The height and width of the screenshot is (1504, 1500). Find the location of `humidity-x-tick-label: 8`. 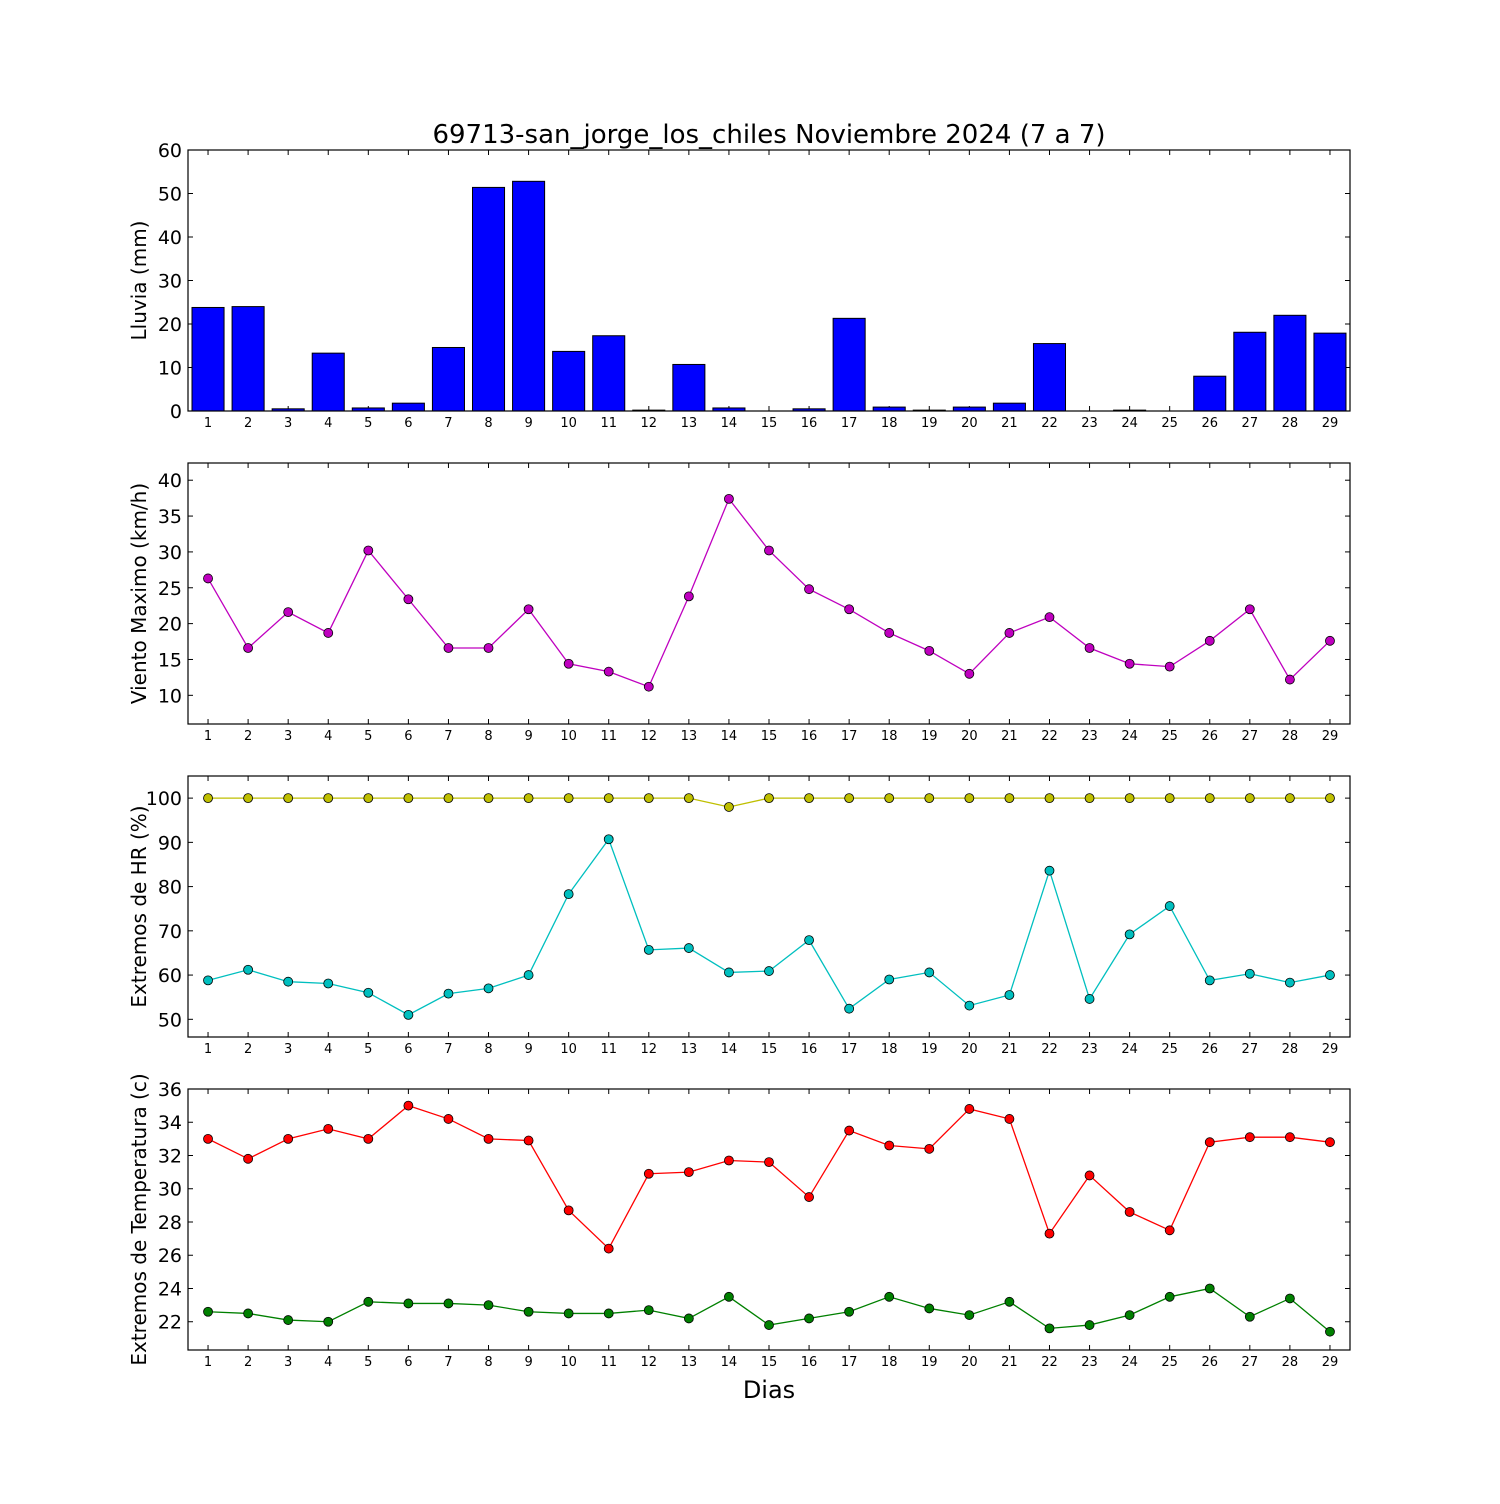

humidity-x-tick-label: 8 is located at coordinates (488, 1049).